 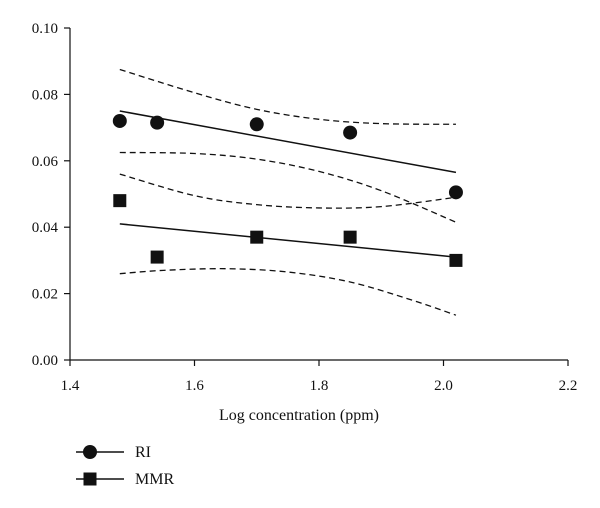 I want to click on mmr-fit-line, so click(x=288, y=240).